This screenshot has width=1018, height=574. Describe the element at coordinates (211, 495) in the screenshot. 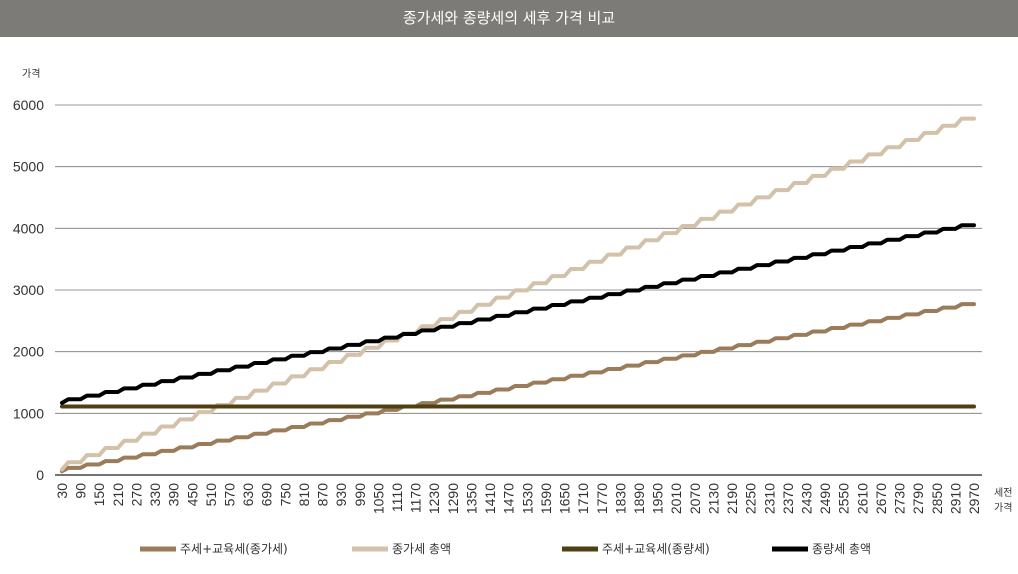

I see `x-tick-label: 510` at that location.